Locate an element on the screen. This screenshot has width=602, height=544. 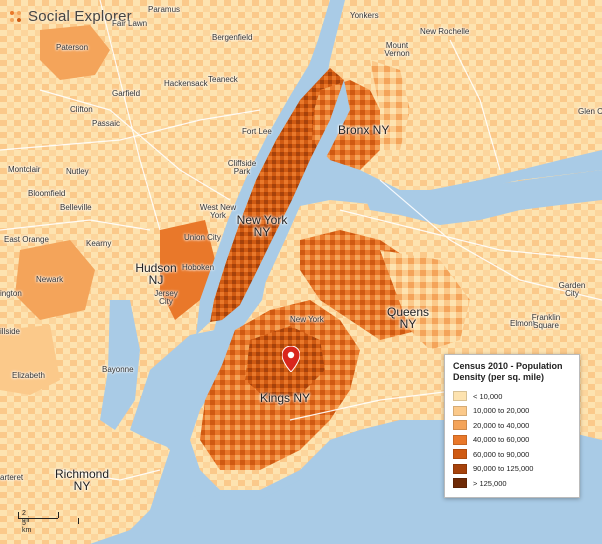
place-label: Yonkers is located at coordinates (364, 15).